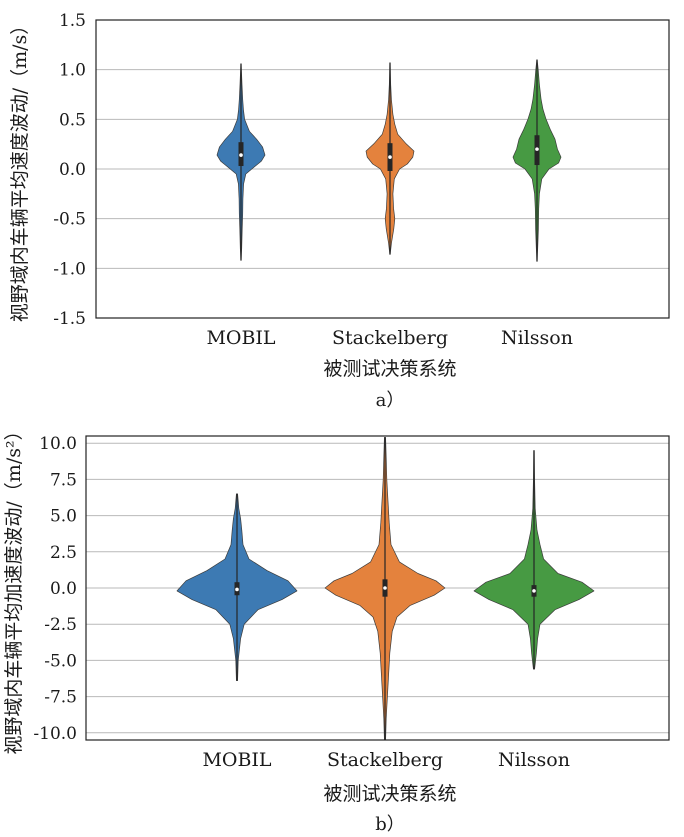  I want to click on panel-a-y-tick-label: 1.5, so click(72, 21).